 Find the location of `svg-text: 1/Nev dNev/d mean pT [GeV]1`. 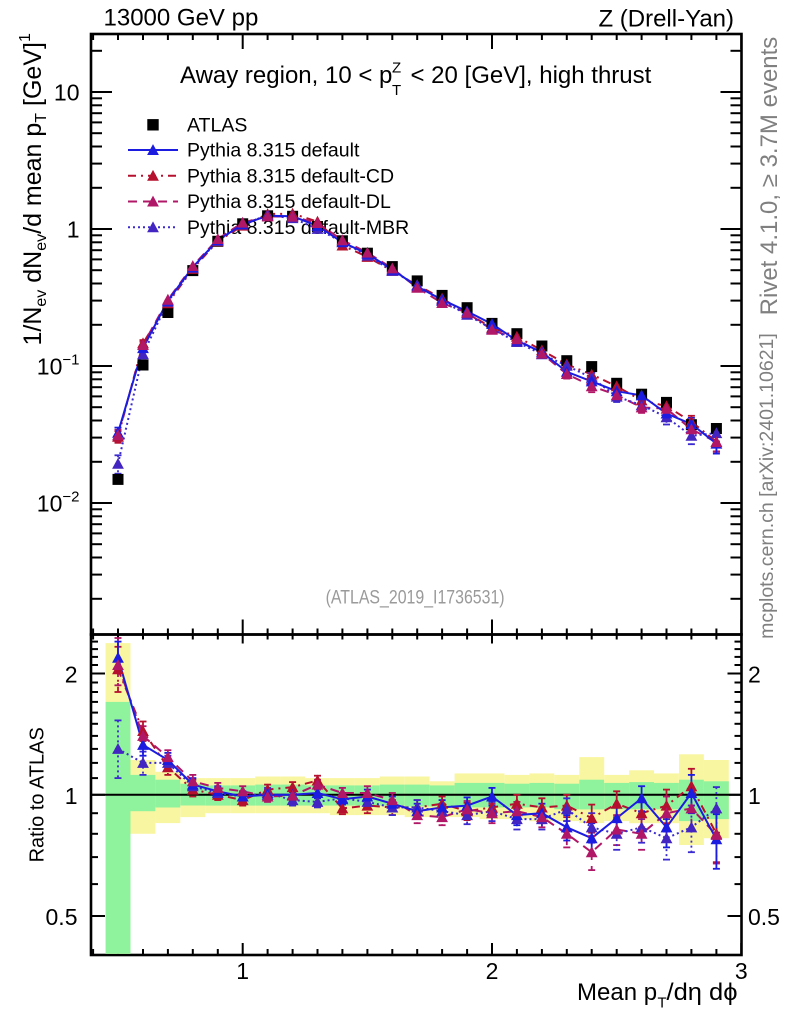

svg-text: 1/Nev dNev/d mean pT [GeV]1 is located at coordinates (33, 189).